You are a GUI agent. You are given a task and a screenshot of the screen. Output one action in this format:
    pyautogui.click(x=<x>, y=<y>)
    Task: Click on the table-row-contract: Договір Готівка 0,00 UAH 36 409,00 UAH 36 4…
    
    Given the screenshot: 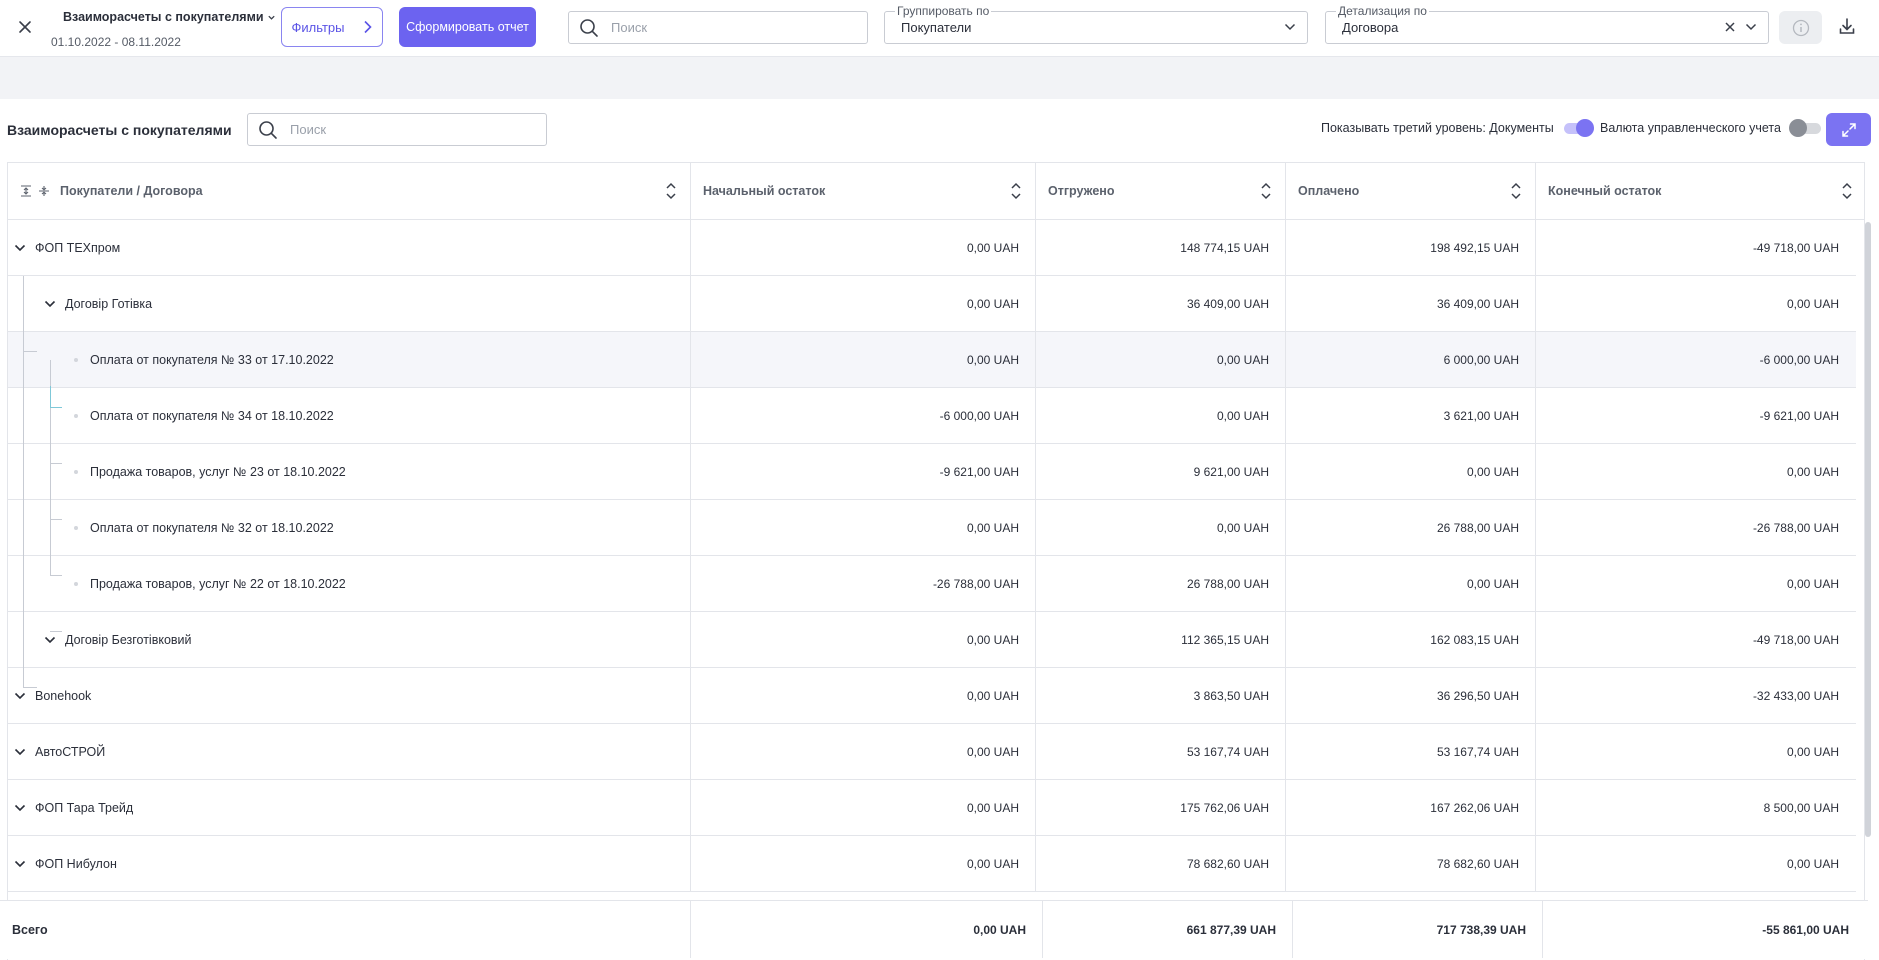 What is the action you would take?
    pyautogui.click(x=932, y=304)
    